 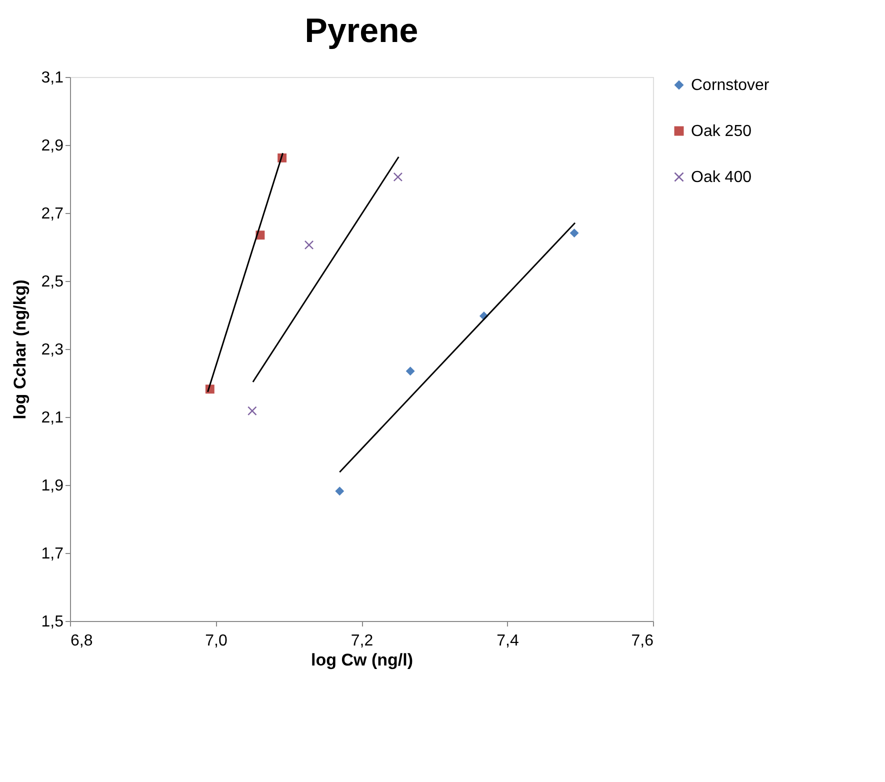 I want to click on y-axis-title: log Cchar (ng/kg), so click(x=20, y=350).